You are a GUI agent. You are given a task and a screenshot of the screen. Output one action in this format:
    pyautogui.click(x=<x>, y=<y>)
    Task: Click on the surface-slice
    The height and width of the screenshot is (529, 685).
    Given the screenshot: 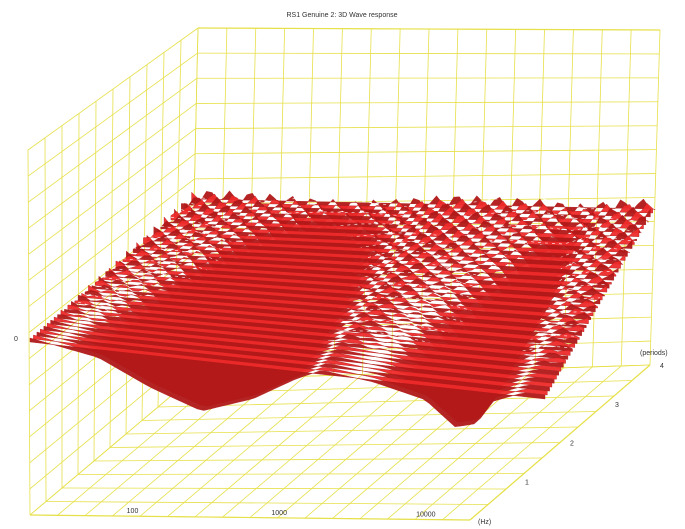 What is the action you would take?
    pyautogui.click(x=287, y=382)
    